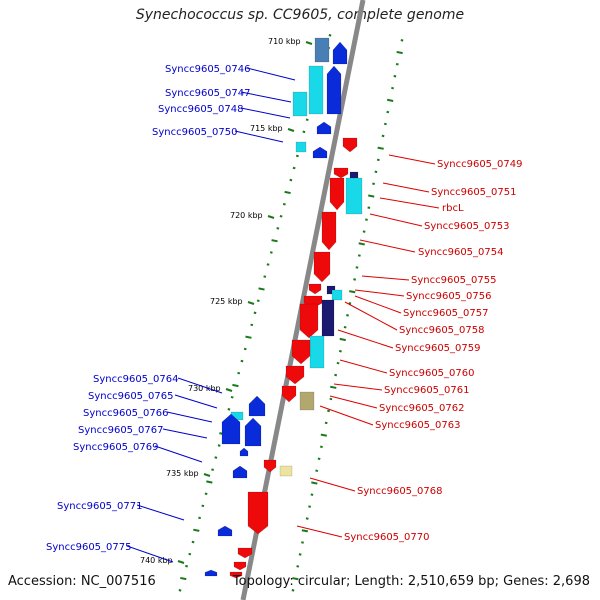 This screenshot has width=600, height=600. Describe the element at coordinates (422, 408) in the screenshot. I see `gene-label-right: Syncc9605_0762` at that location.